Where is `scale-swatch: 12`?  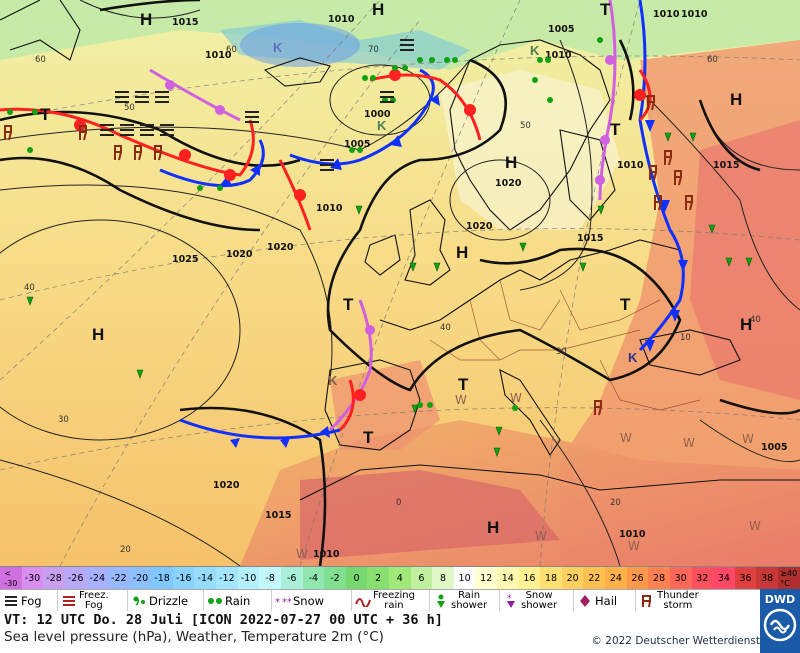 scale-swatch: 12 is located at coordinates (486, 578).